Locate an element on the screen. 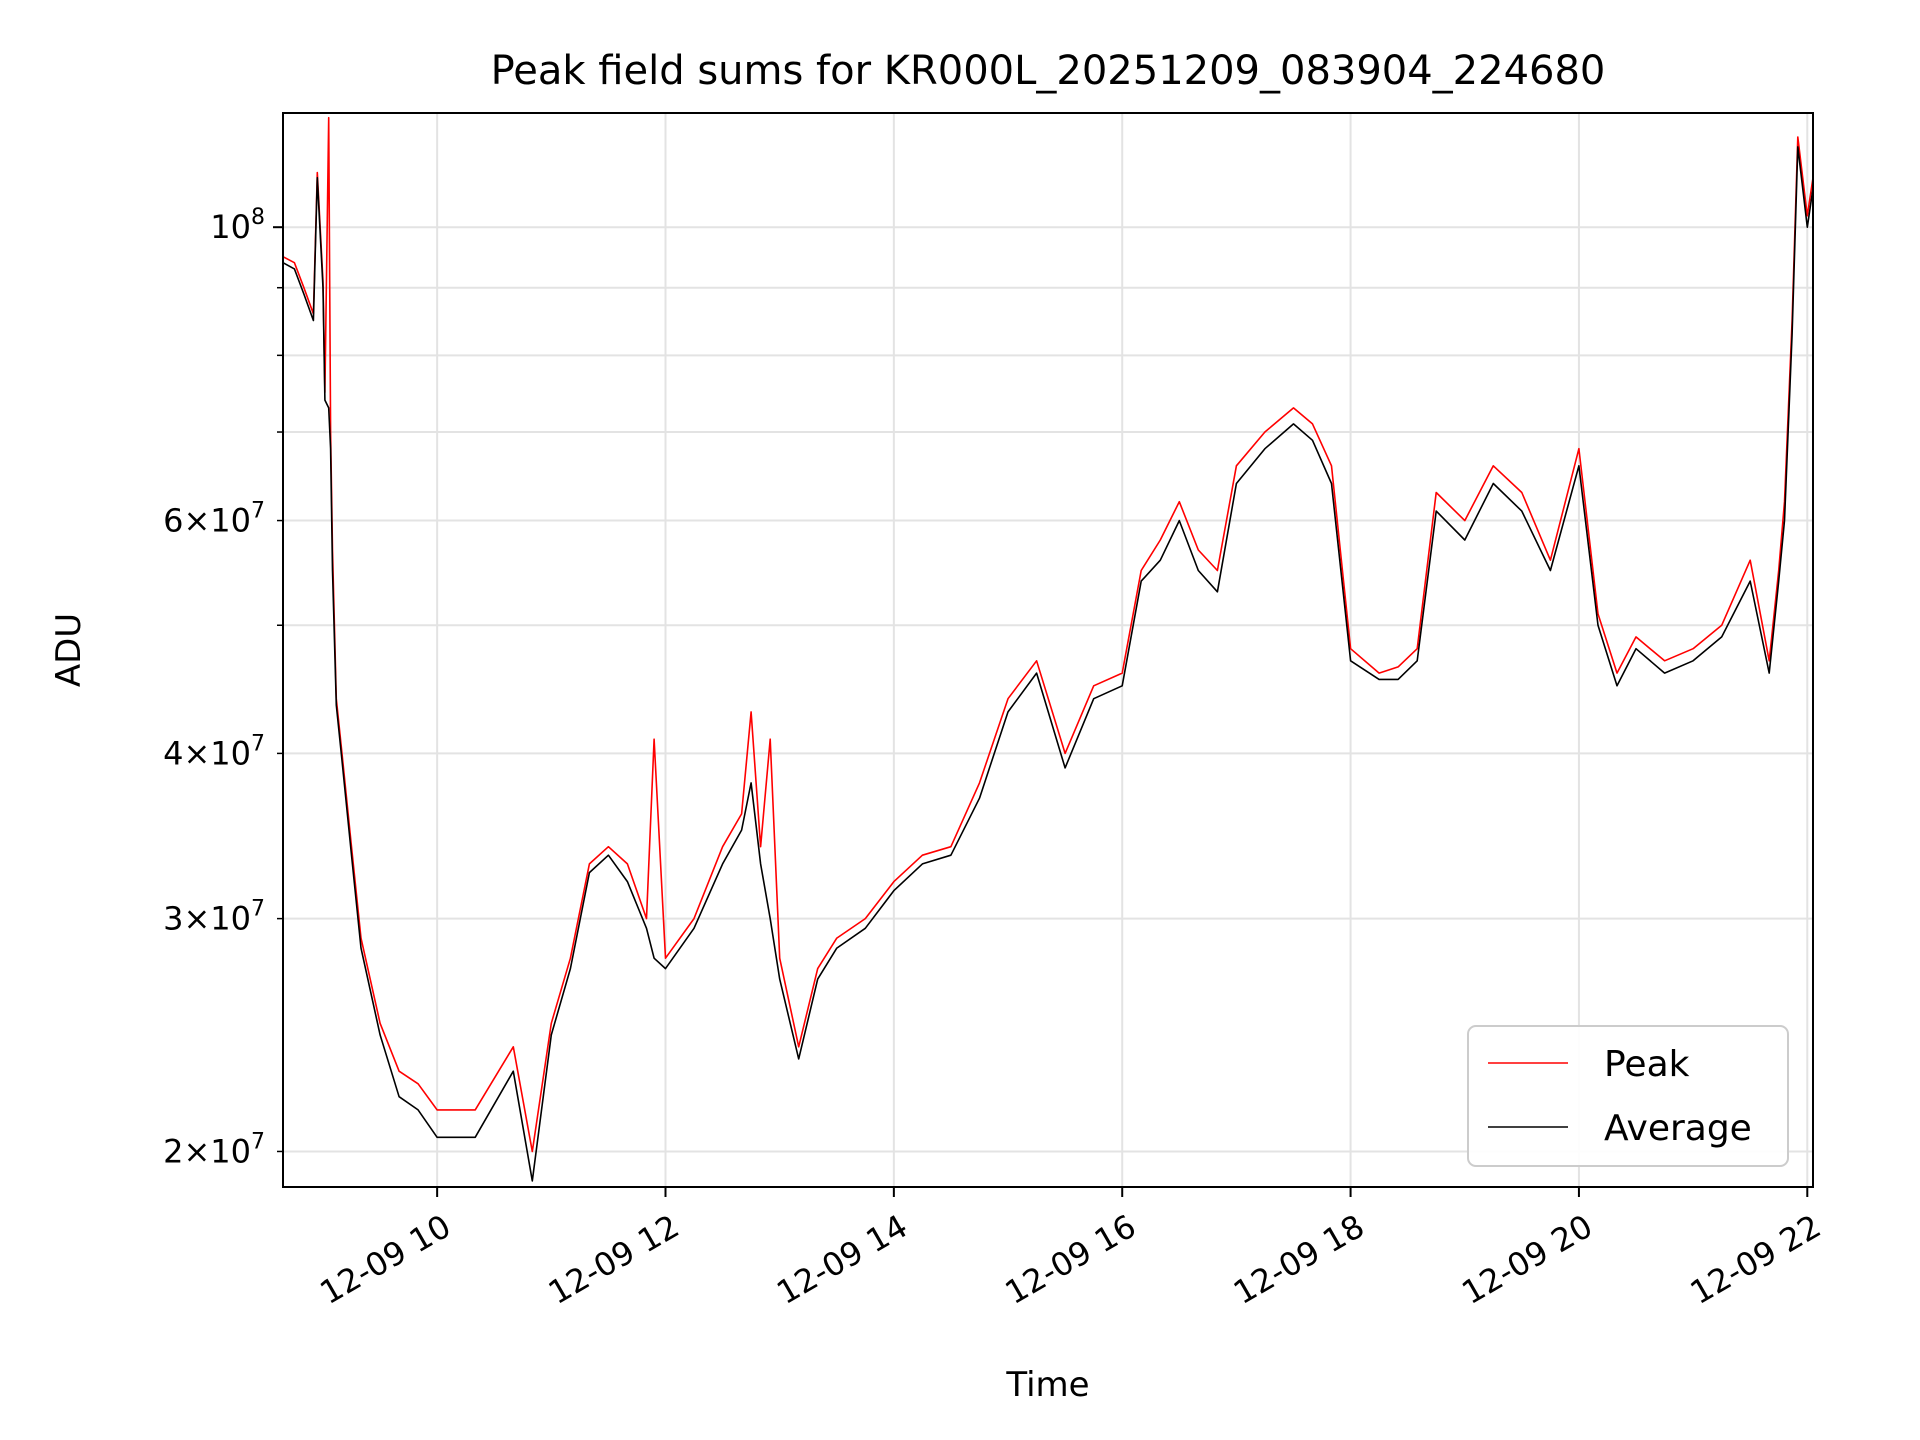  legend-box is located at coordinates (1628, 1096).